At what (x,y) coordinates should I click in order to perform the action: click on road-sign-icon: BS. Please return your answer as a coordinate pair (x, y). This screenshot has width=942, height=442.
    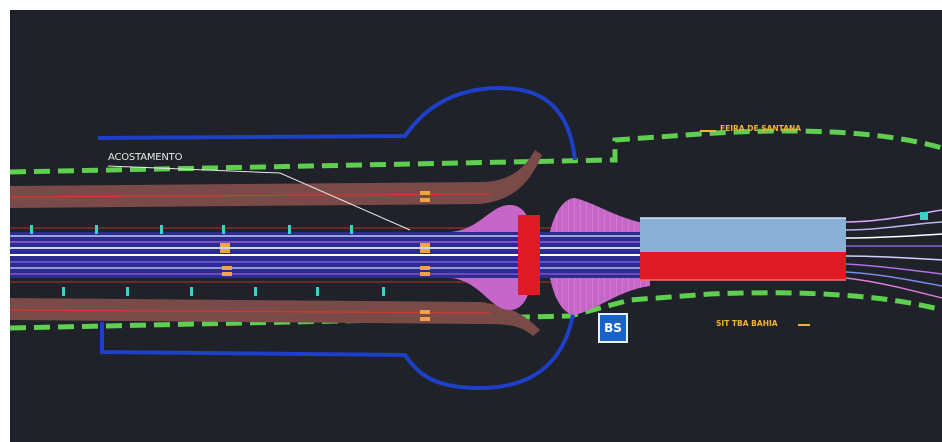
    Looking at the image, I should click on (613, 328).